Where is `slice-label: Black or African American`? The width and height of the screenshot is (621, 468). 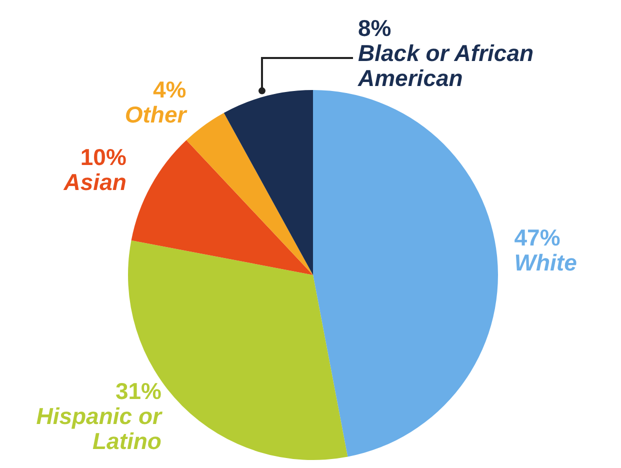 slice-label: Black or African American is located at coordinates (445, 65).